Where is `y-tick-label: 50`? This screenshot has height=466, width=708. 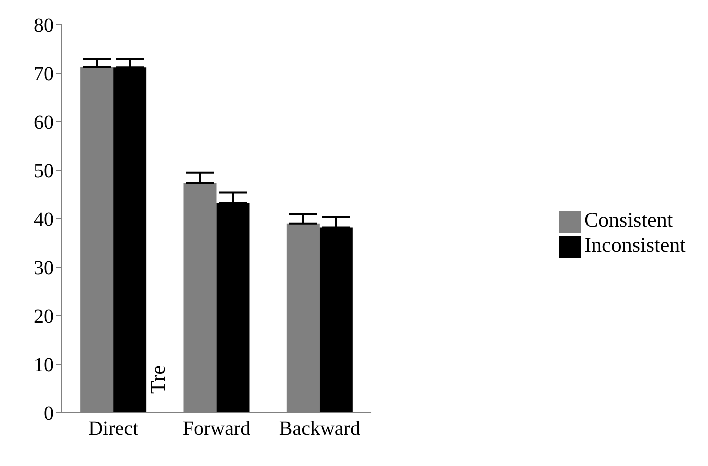 y-tick-label: 50 is located at coordinates (44, 171).